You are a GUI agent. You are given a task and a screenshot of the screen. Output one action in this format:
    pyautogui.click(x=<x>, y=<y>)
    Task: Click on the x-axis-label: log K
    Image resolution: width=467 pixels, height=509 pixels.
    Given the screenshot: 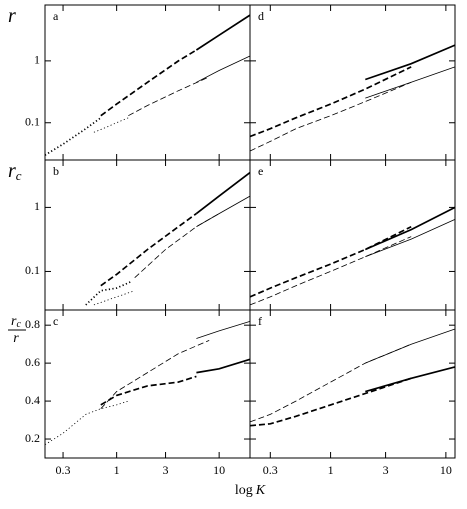 What is the action you would take?
    pyautogui.click(x=250, y=490)
    